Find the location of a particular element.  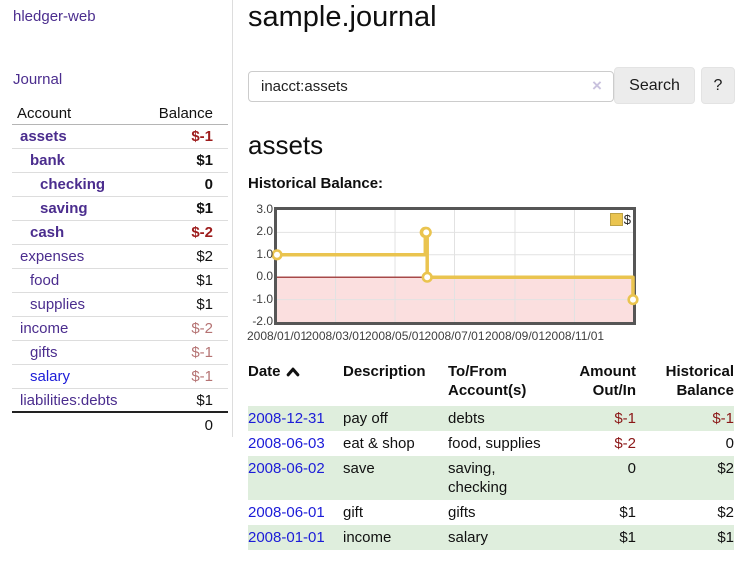

transaction-amount: $-2 is located at coordinates (625, 443).